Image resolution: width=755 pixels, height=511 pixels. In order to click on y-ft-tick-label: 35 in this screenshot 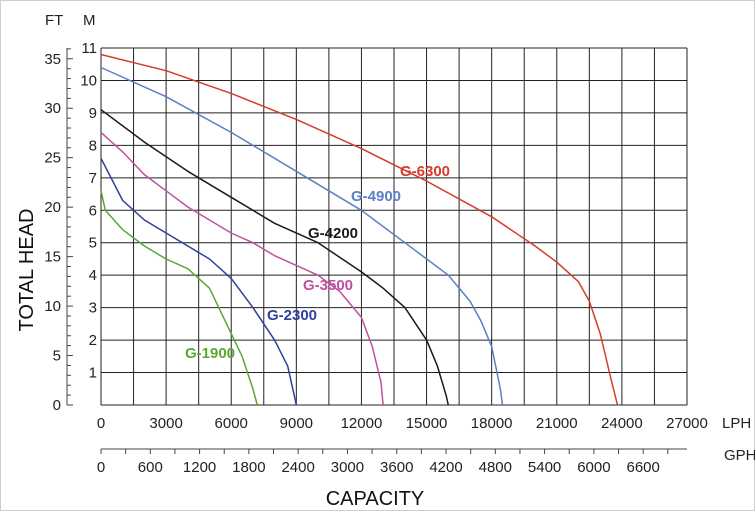, I will do `click(52, 59)`.